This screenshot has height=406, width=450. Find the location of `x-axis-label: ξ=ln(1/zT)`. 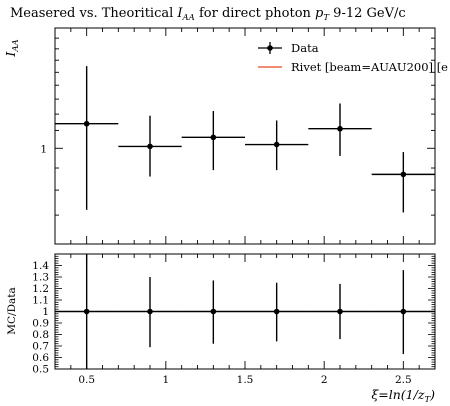

x-axis-label: ξ=ln(1/zT) is located at coordinates (403, 396).